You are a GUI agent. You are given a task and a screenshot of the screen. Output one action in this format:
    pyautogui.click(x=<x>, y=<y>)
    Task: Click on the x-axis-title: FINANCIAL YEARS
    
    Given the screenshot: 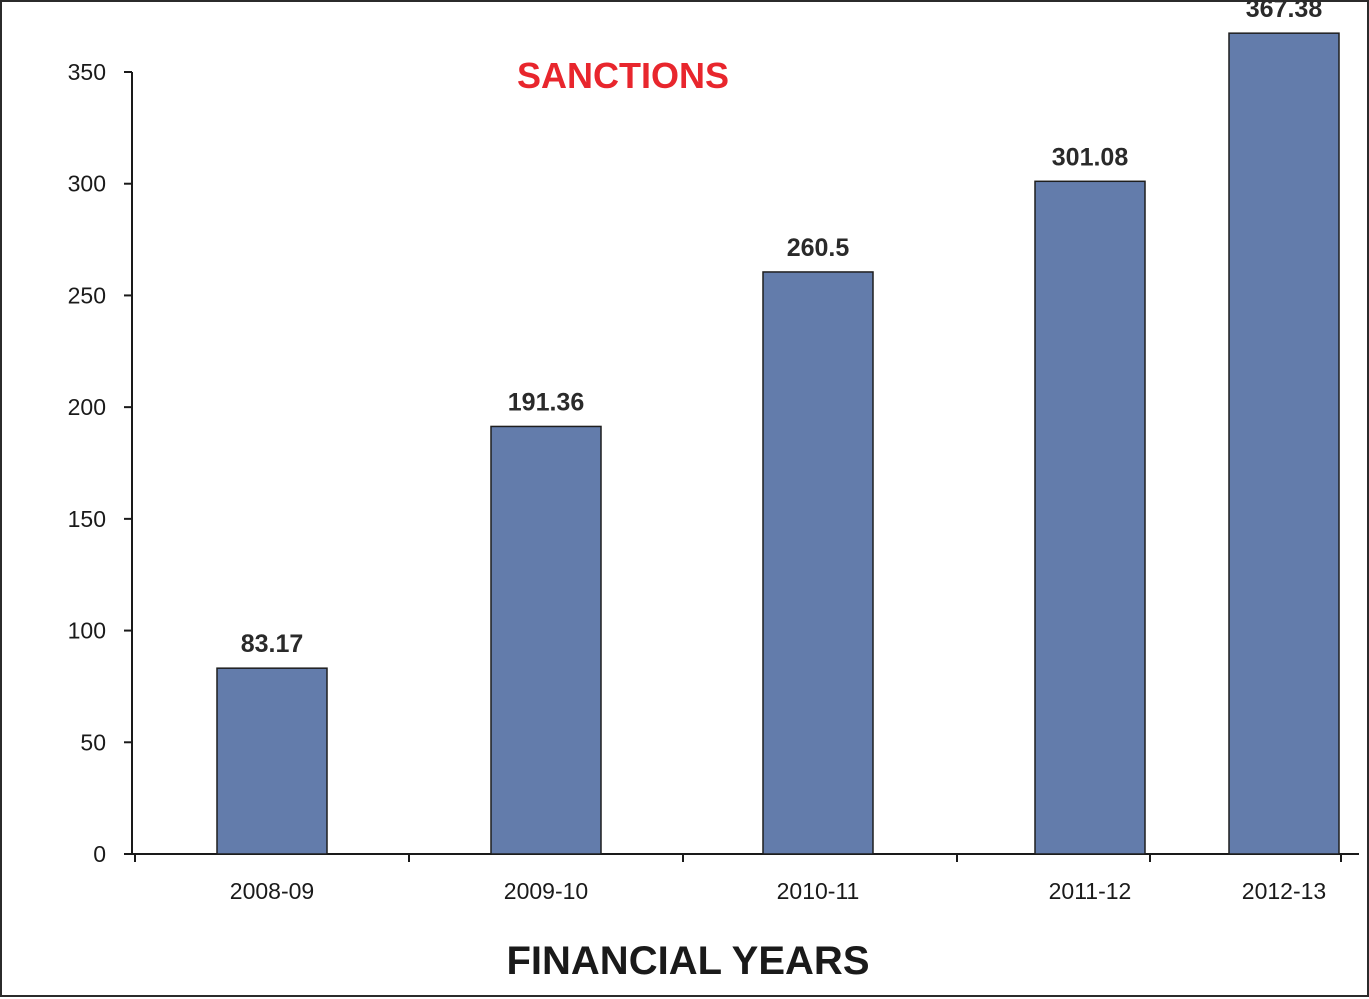 What is the action you would take?
    pyautogui.click(x=687, y=961)
    